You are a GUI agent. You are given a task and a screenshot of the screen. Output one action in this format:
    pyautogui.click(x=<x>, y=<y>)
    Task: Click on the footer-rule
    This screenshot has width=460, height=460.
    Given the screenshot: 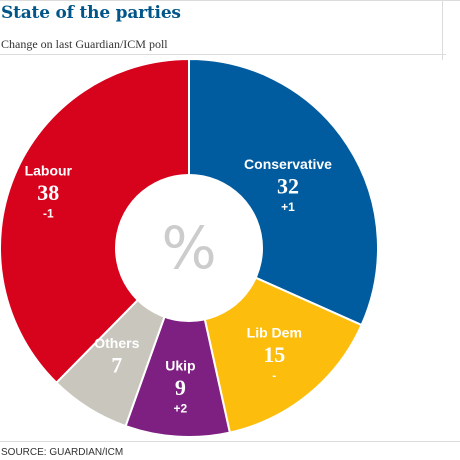 What is the action you would take?
    pyautogui.click(x=230, y=441)
    